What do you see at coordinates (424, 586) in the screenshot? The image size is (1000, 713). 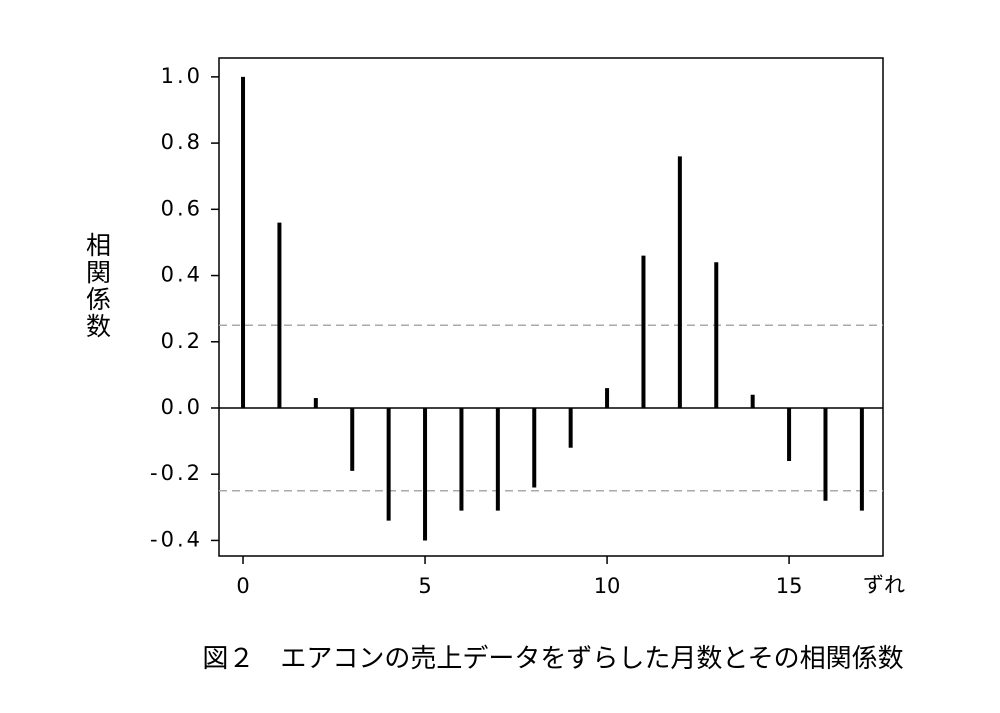 I see `x-tick-label: 5` at bounding box center [424, 586].